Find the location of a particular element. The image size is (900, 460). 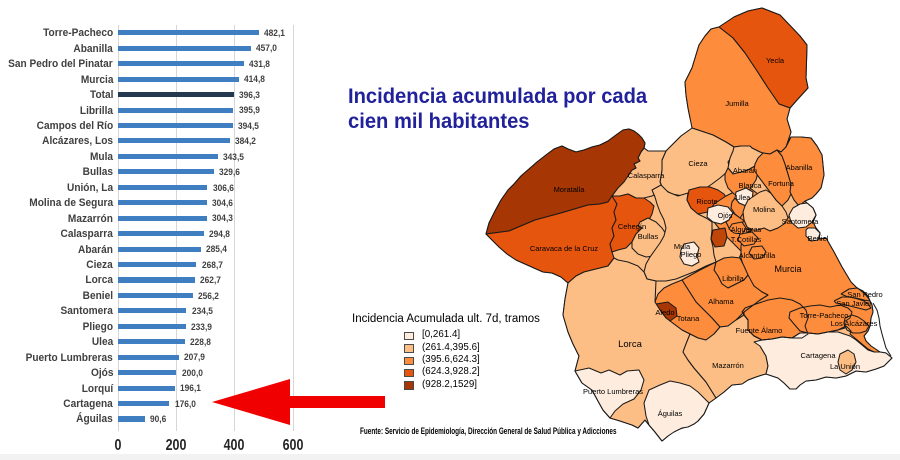

svg-text: Abanilla is located at coordinates (800, 167).